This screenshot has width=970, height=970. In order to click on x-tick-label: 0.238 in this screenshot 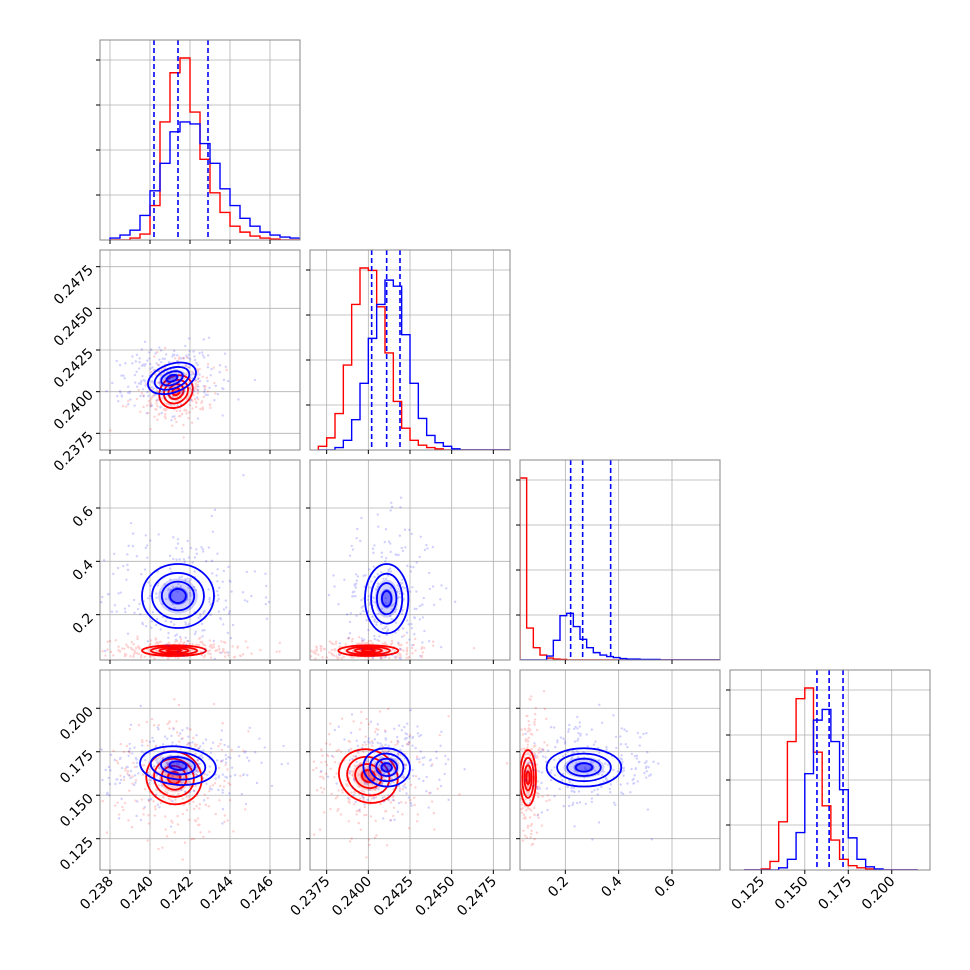, I will do `click(97, 894)`.